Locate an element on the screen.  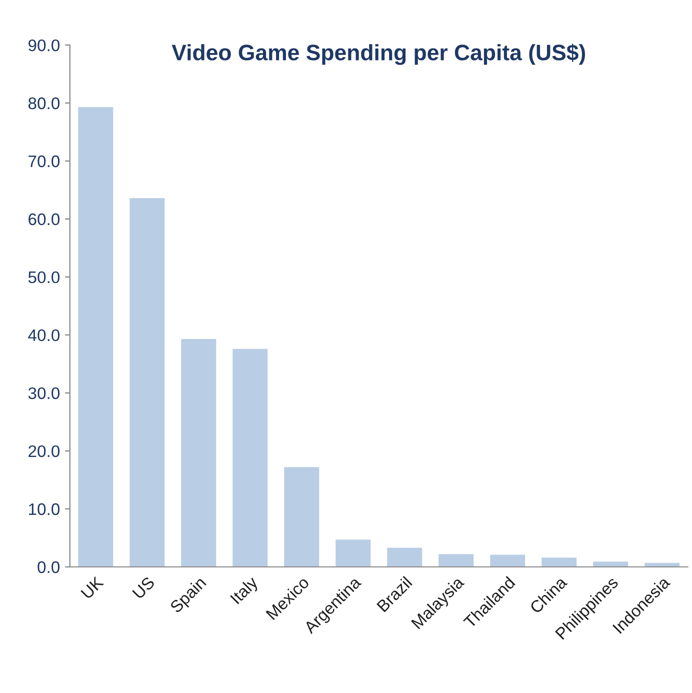
y-tick-label: 30.0 is located at coordinates (44, 393).